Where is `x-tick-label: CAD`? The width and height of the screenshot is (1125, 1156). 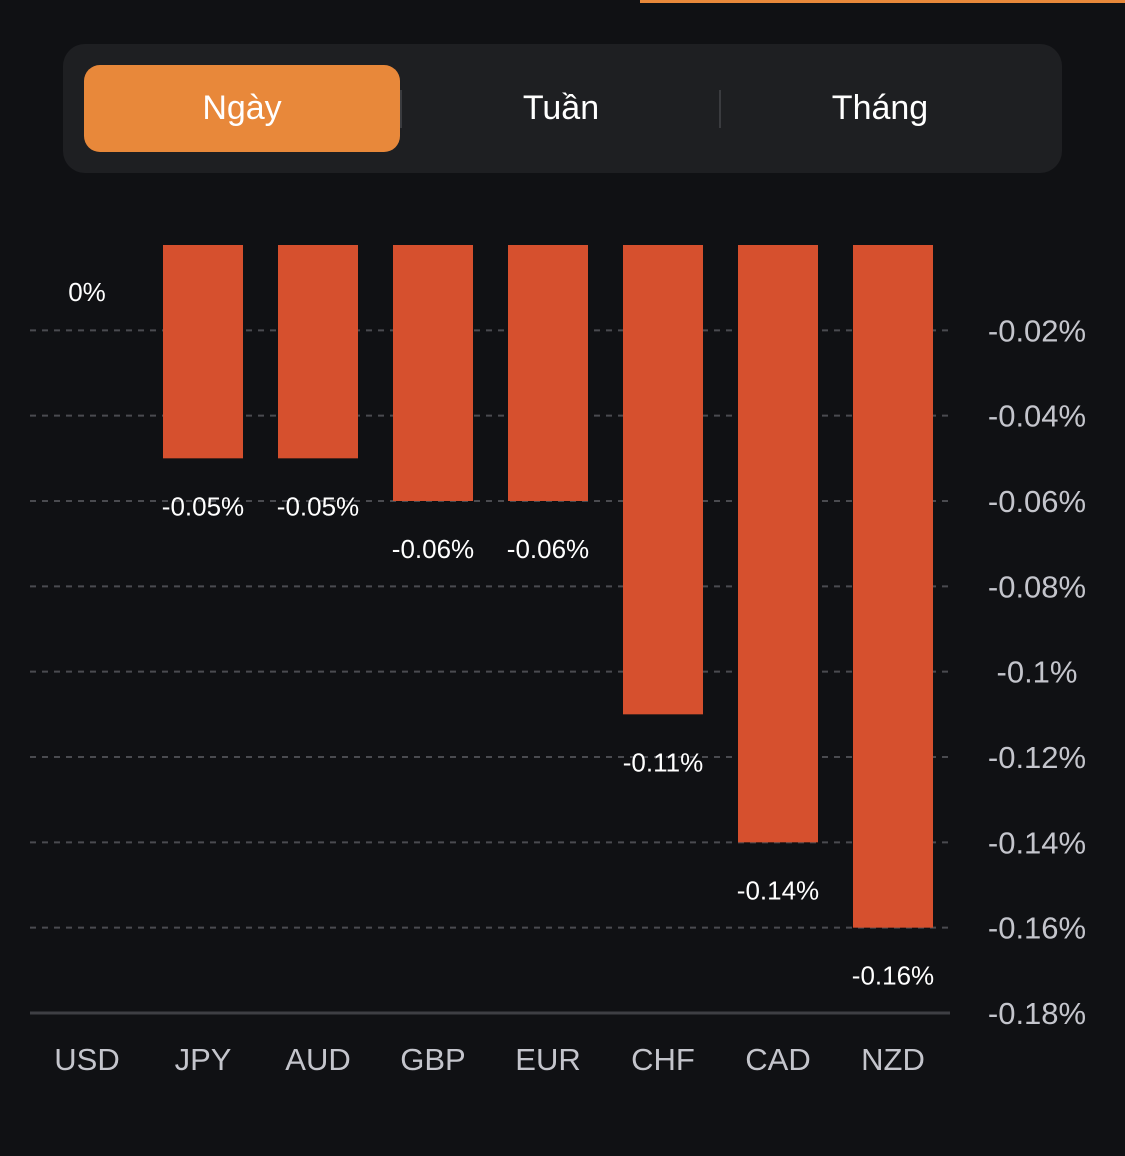
x-tick-label: CAD is located at coordinates (777, 1059).